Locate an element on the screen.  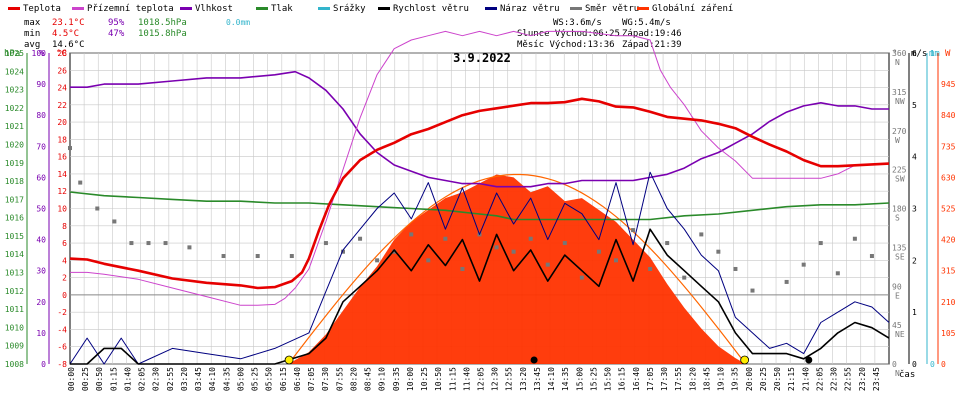
y-tick-humidity_pct: 60 is located at coordinates (41, 177).